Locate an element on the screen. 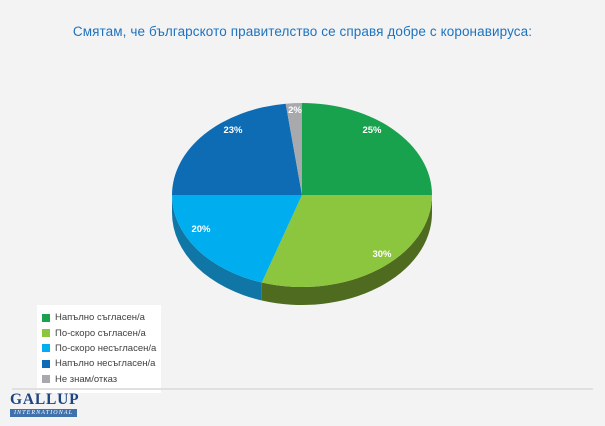 The image size is (605, 426). legend-item: По-скоро съгласен/а is located at coordinates (99, 332).